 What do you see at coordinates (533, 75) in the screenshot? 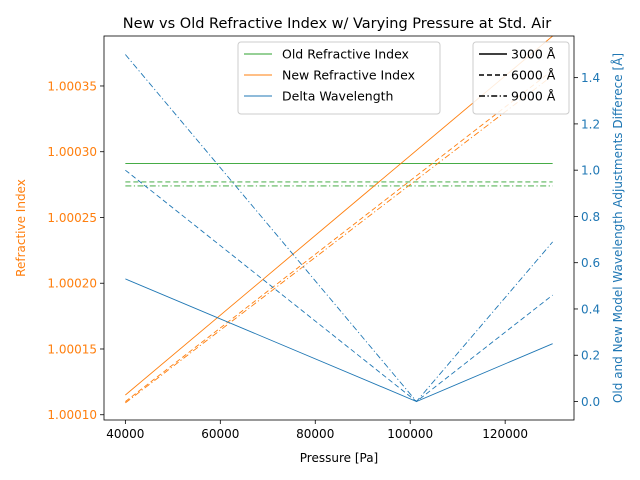
I see `legend-wavelength-label: 6000 Å` at bounding box center [533, 75].